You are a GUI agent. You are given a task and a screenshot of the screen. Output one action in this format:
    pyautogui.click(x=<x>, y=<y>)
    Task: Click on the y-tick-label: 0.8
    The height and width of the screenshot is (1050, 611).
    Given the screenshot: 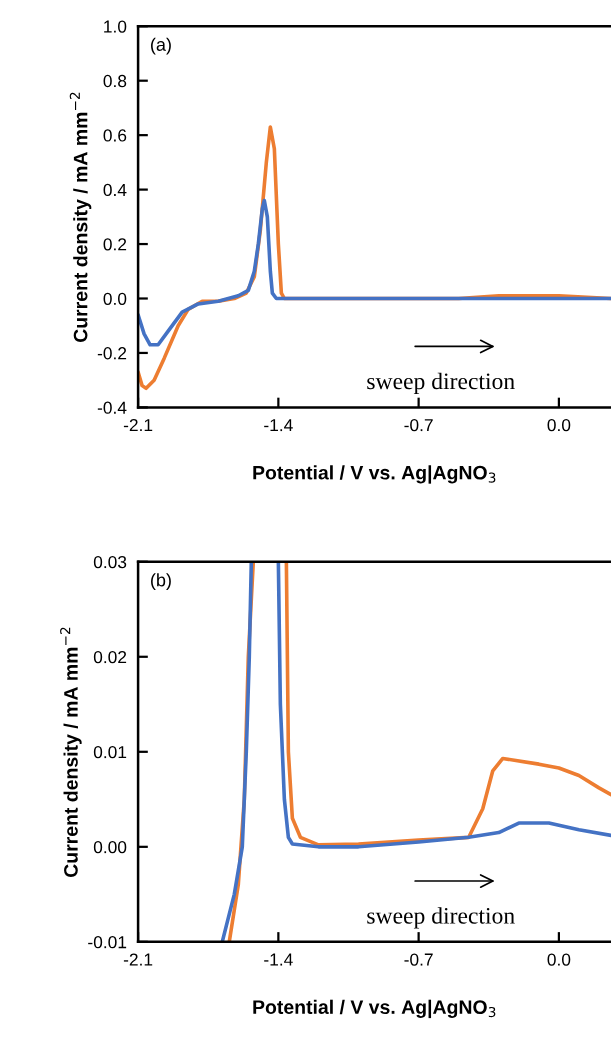 What is the action you would take?
    pyautogui.click(x=115, y=81)
    